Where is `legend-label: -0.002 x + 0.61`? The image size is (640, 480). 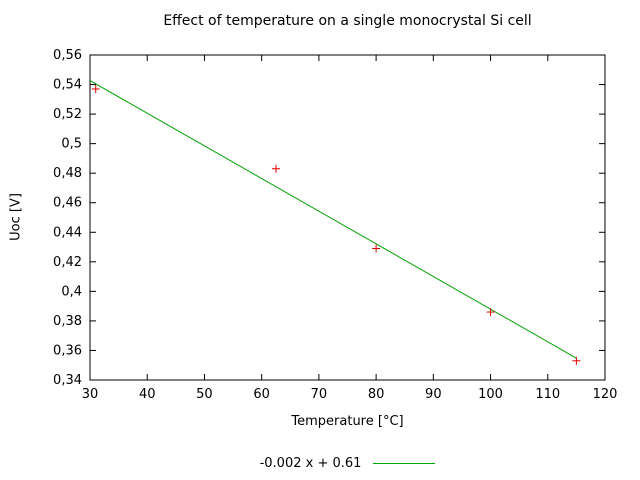 legend-label: -0.002 x + 0.61 is located at coordinates (310, 463).